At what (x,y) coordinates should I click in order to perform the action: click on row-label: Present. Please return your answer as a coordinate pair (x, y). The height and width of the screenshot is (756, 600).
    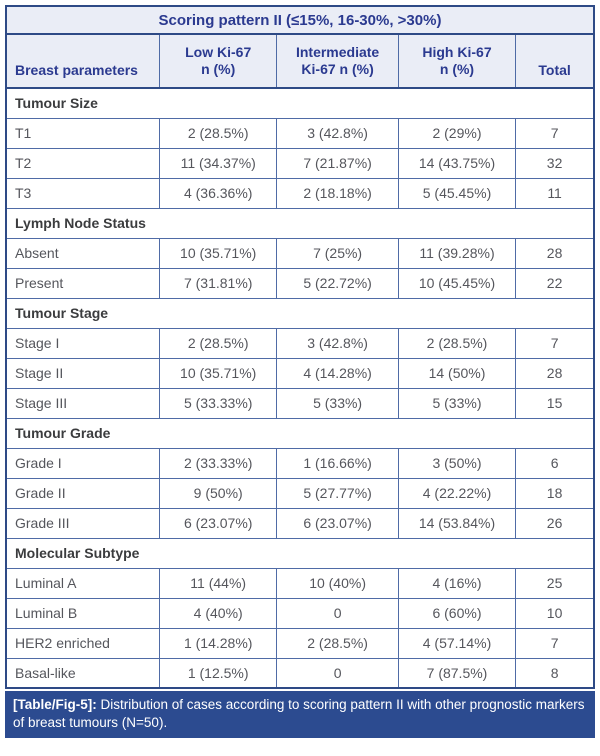
    Looking at the image, I should click on (82, 283).